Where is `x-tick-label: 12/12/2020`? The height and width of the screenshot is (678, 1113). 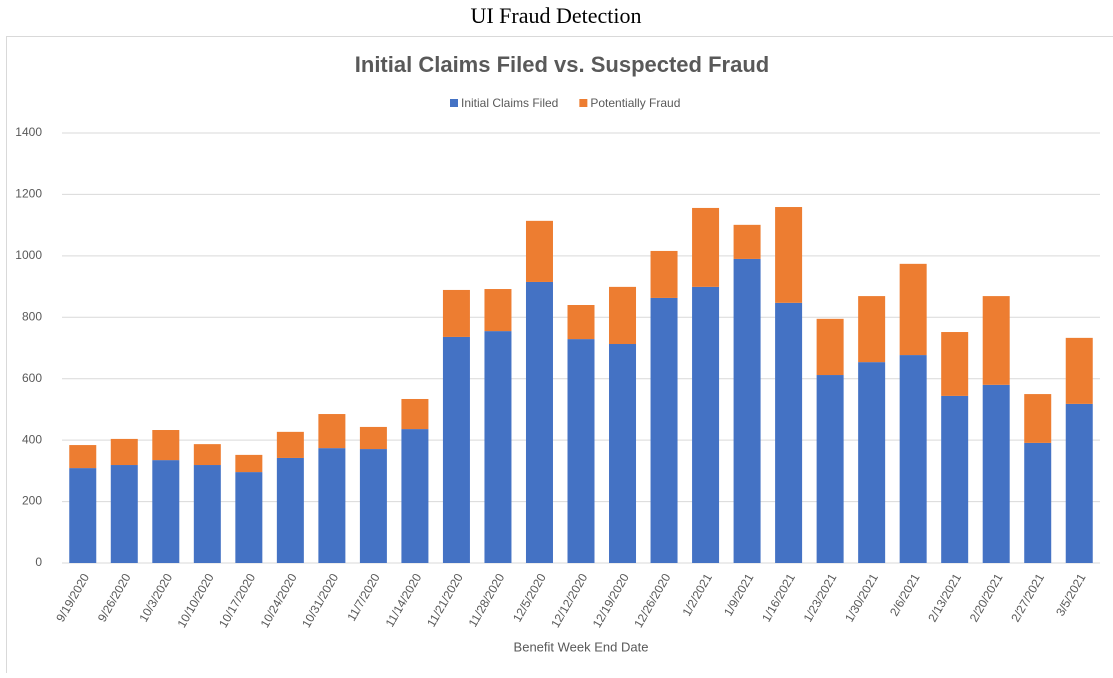
x-tick-label: 12/12/2020 is located at coordinates (569, 600).